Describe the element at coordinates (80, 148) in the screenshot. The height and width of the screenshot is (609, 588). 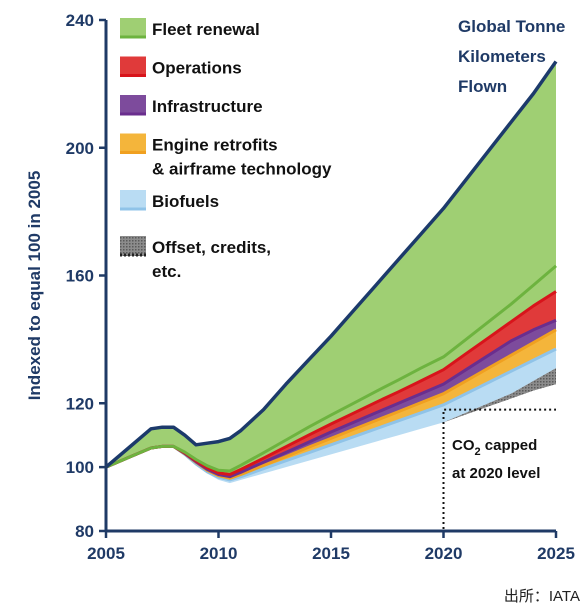
I see `y-tick-label: 200` at that location.